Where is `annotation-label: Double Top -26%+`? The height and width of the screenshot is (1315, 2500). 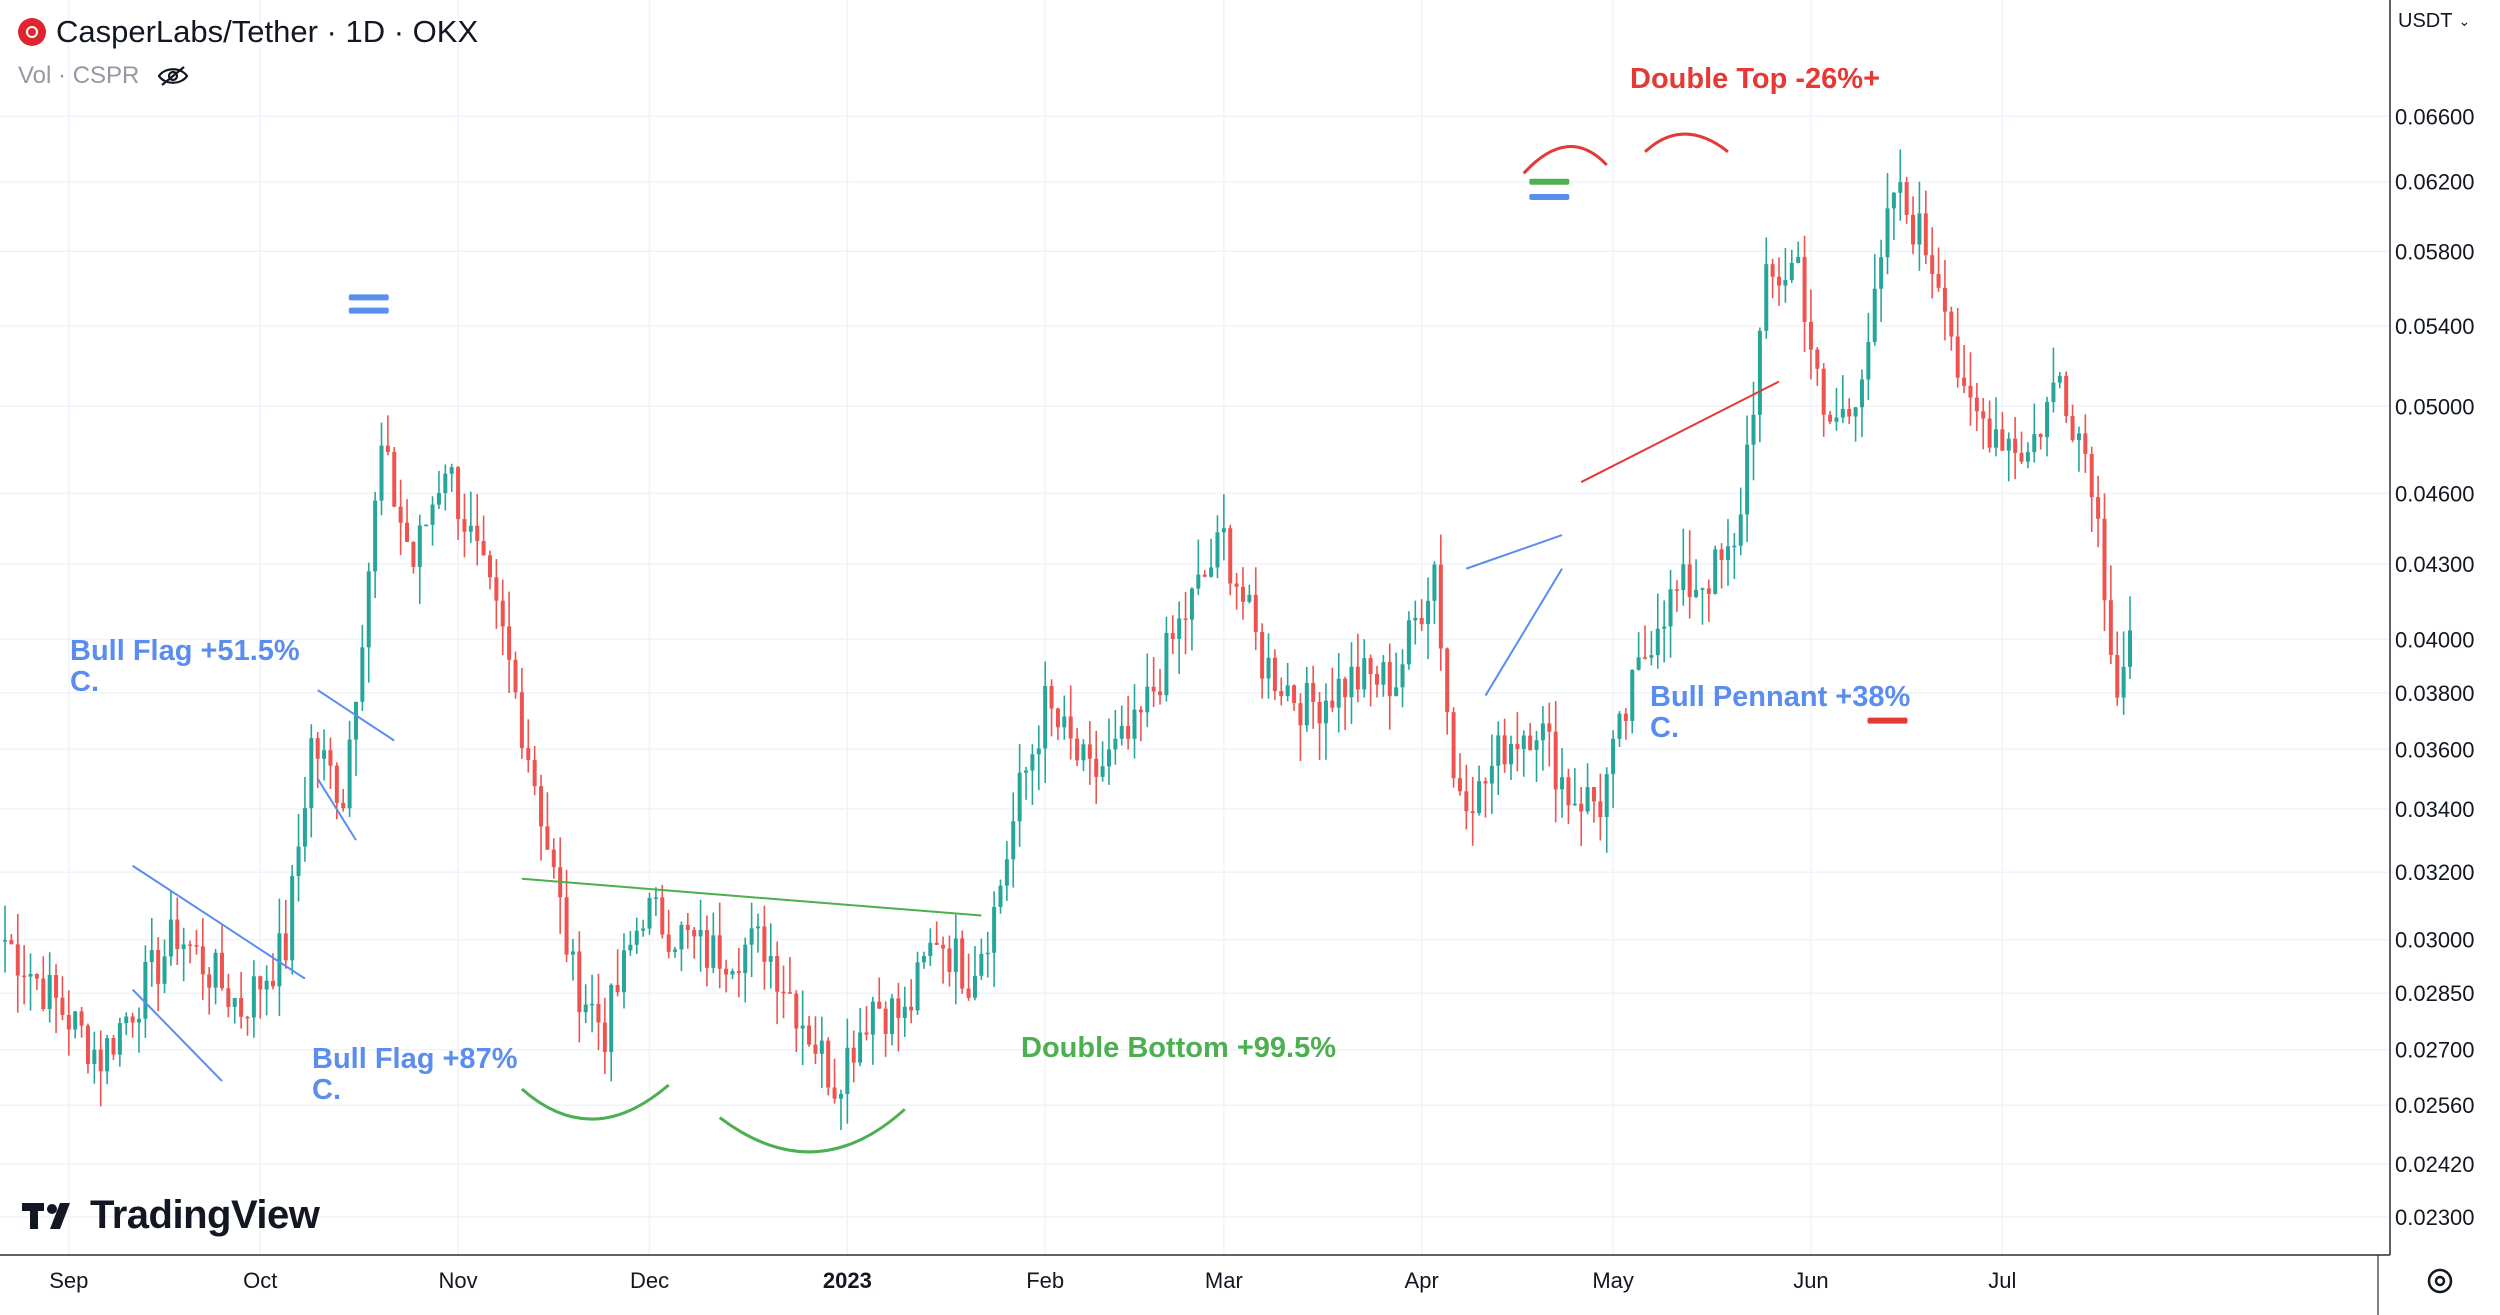
annotation-label: Double Top -26%+ is located at coordinates (1755, 79).